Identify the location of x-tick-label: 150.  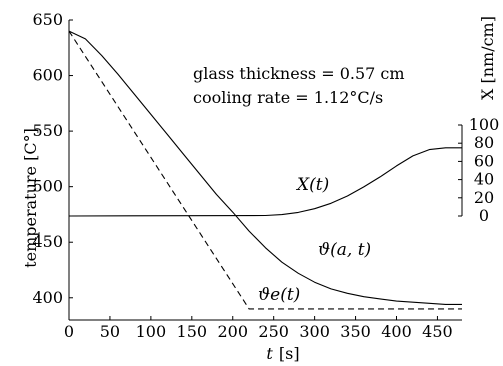
(192, 331).